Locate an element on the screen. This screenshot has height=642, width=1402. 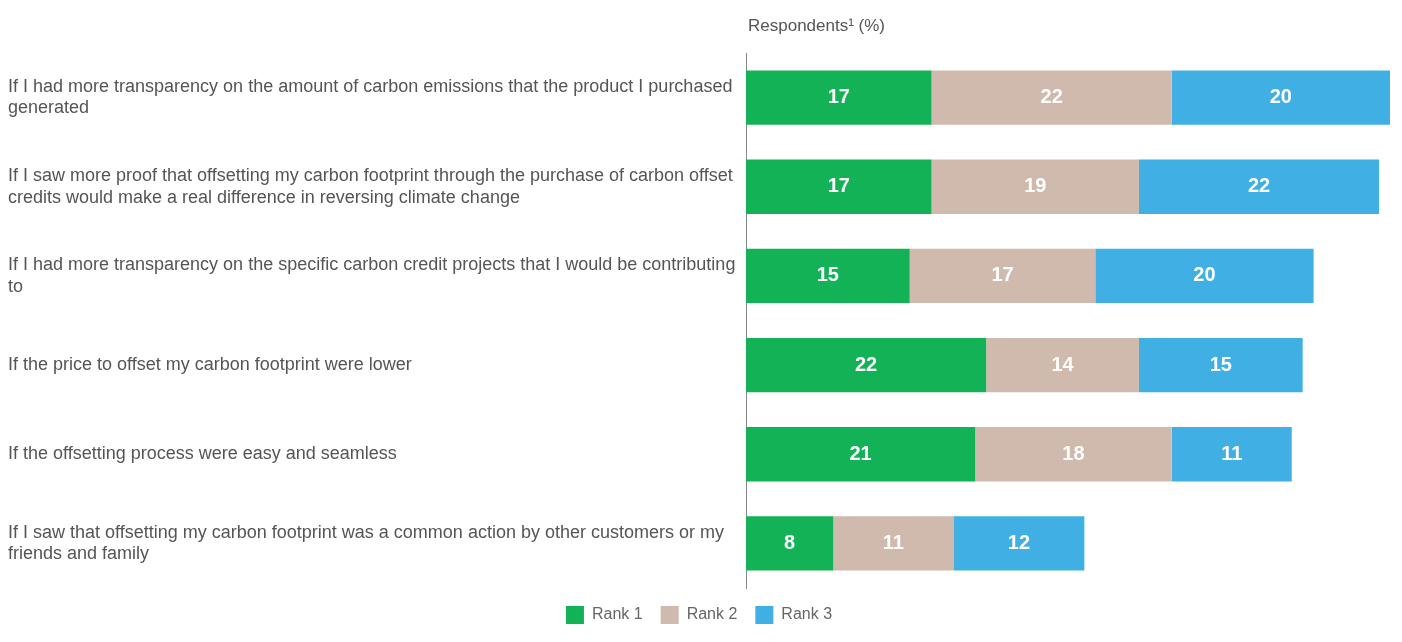
data-label: 12 is located at coordinates (1019, 541).